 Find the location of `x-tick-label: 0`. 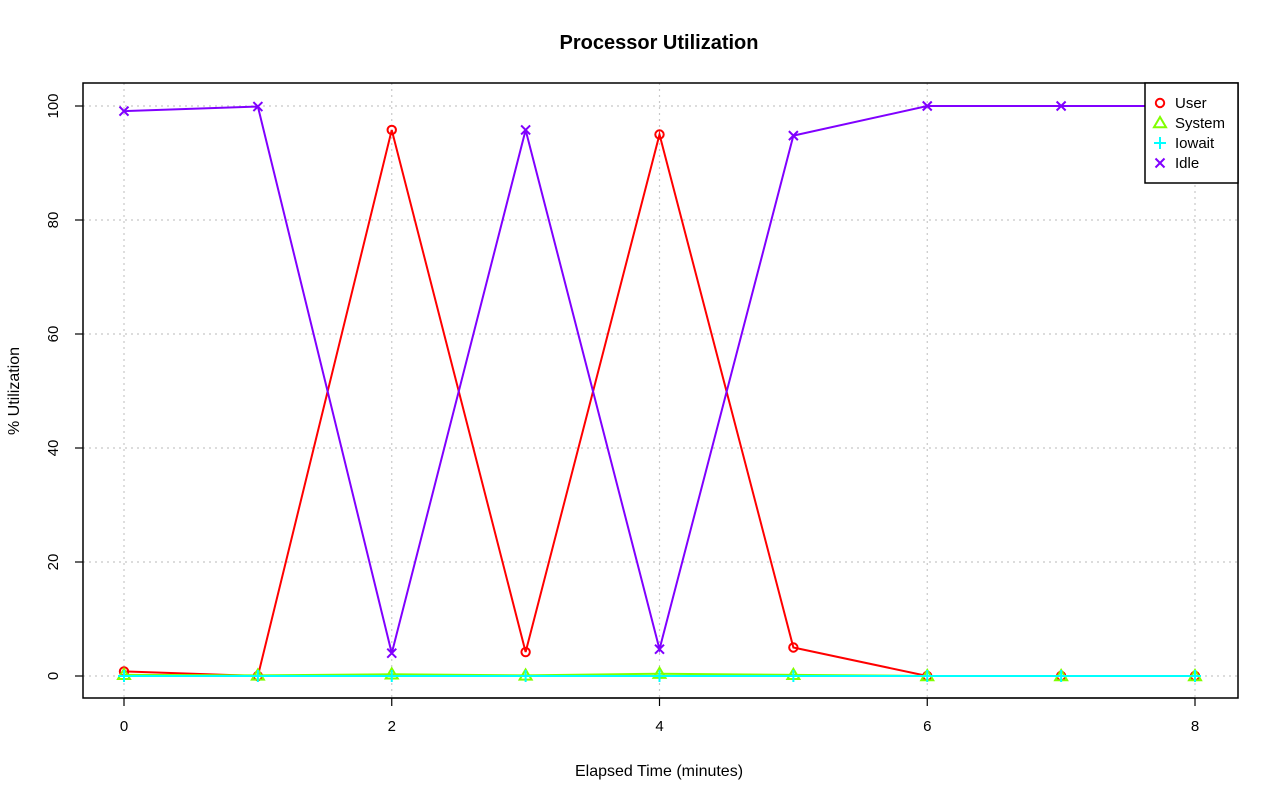

x-tick-label: 0 is located at coordinates (124, 726).